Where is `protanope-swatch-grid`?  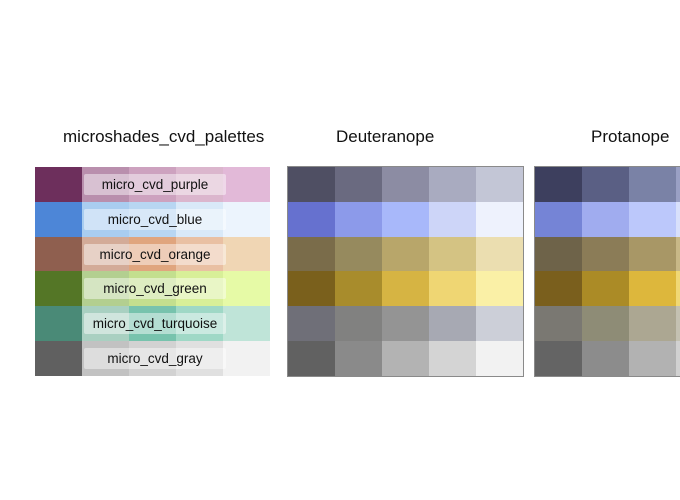
protanope-swatch-grid is located at coordinates (607, 271).